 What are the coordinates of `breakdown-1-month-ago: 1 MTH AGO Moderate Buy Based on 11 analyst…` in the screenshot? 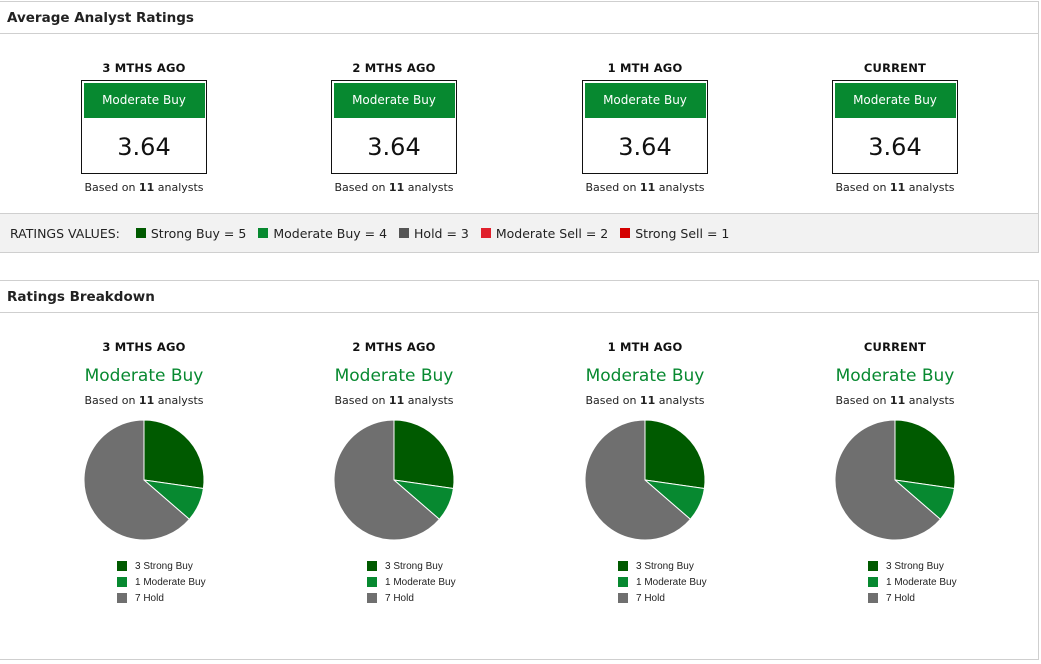 It's located at (645, 473).